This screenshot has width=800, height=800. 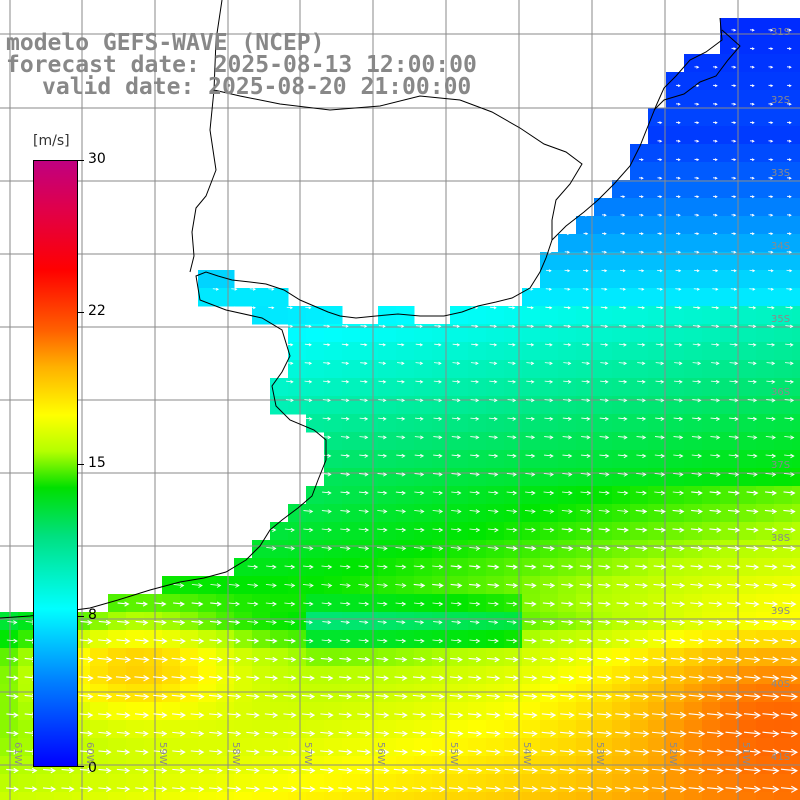 What do you see at coordinates (781, 392) in the screenshot?
I see `latitude-label: 36S` at bounding box center [781, 392].